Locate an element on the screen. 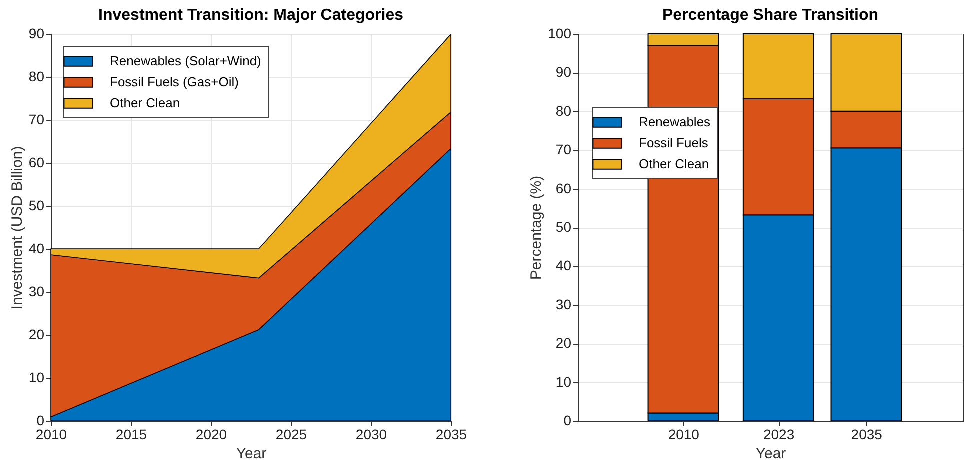 This screenshot has height=468, width=973. x-tick-label: 2030 is located at coordinates (372, 434).